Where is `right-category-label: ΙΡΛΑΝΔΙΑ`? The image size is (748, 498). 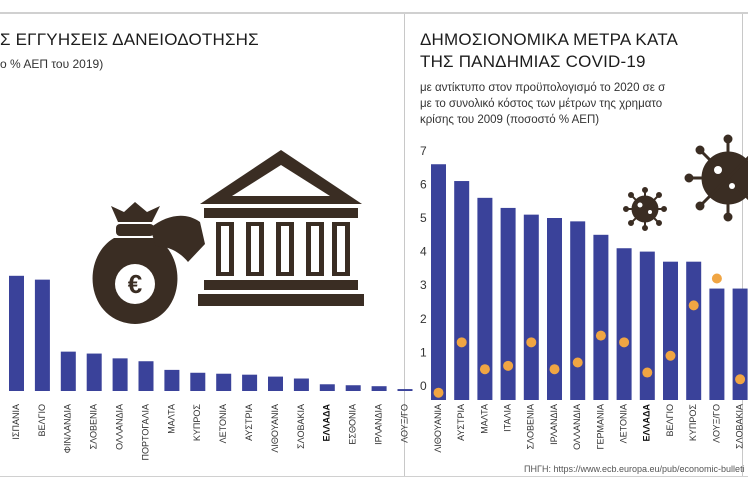 right-category-label: ΙΡΛΑΝΔΙΑ is located at coordinates (554, 424).